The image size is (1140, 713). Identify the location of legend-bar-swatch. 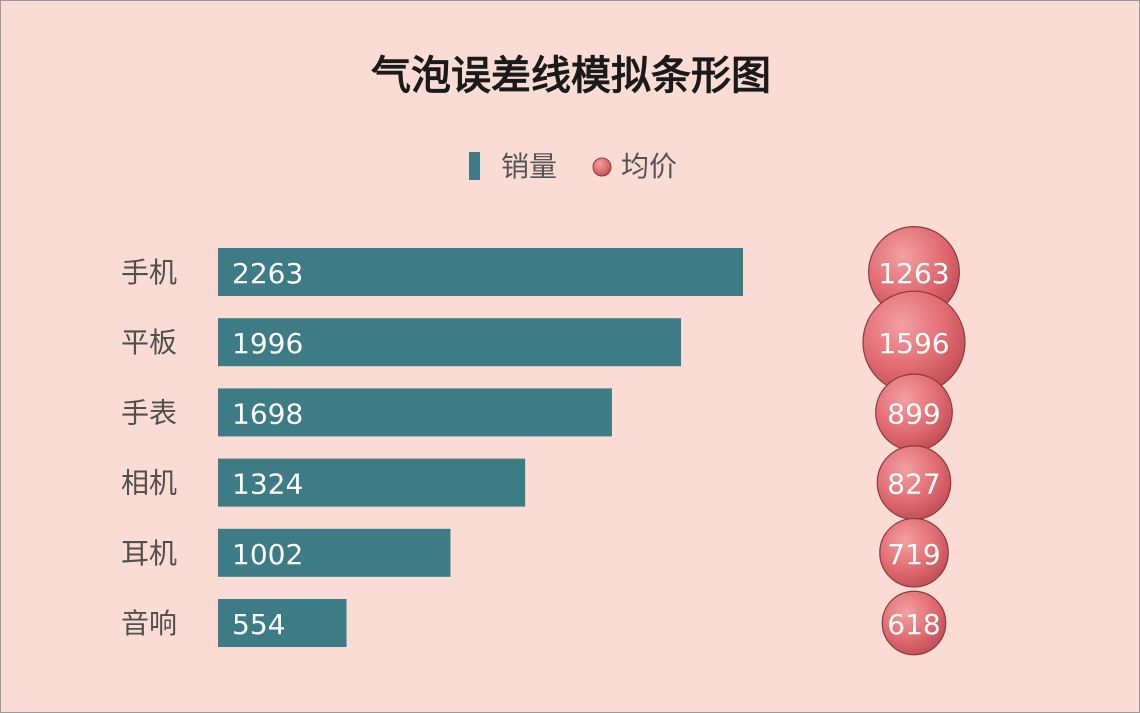
(474, 166).